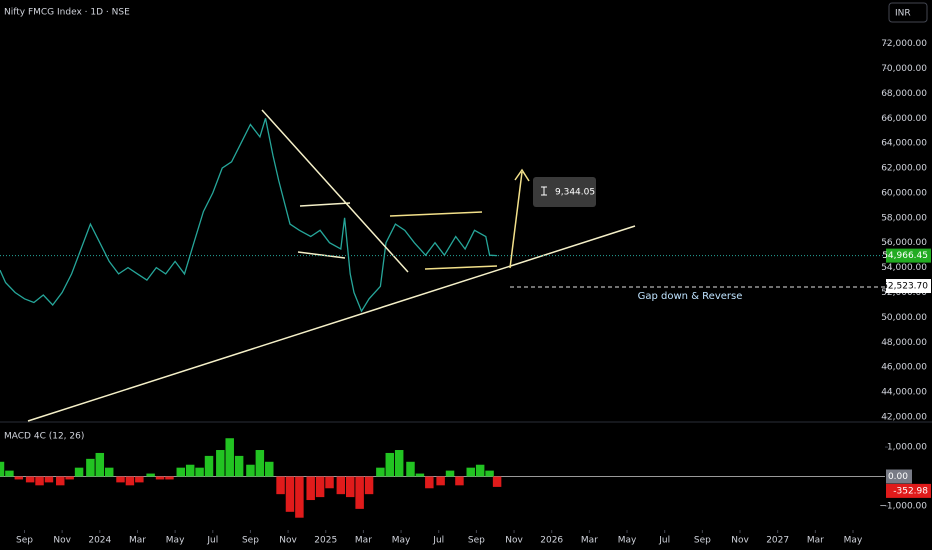 This screenshot has width=932, height=550. I want to click on y-tick-label: 44,000.00, so click(904, 393).